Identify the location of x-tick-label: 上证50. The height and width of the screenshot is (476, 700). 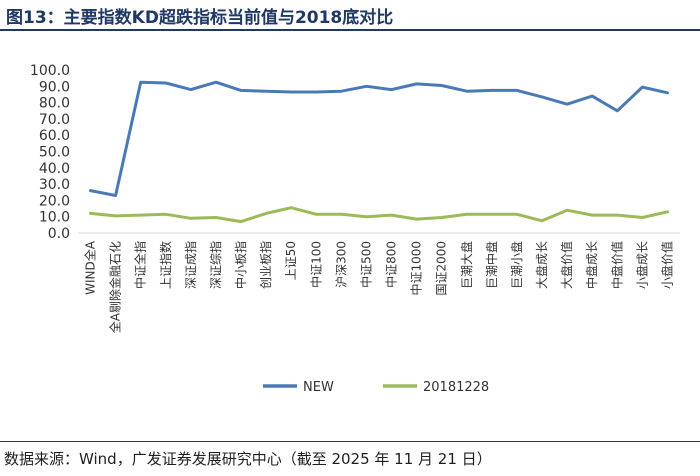
(291, 260).